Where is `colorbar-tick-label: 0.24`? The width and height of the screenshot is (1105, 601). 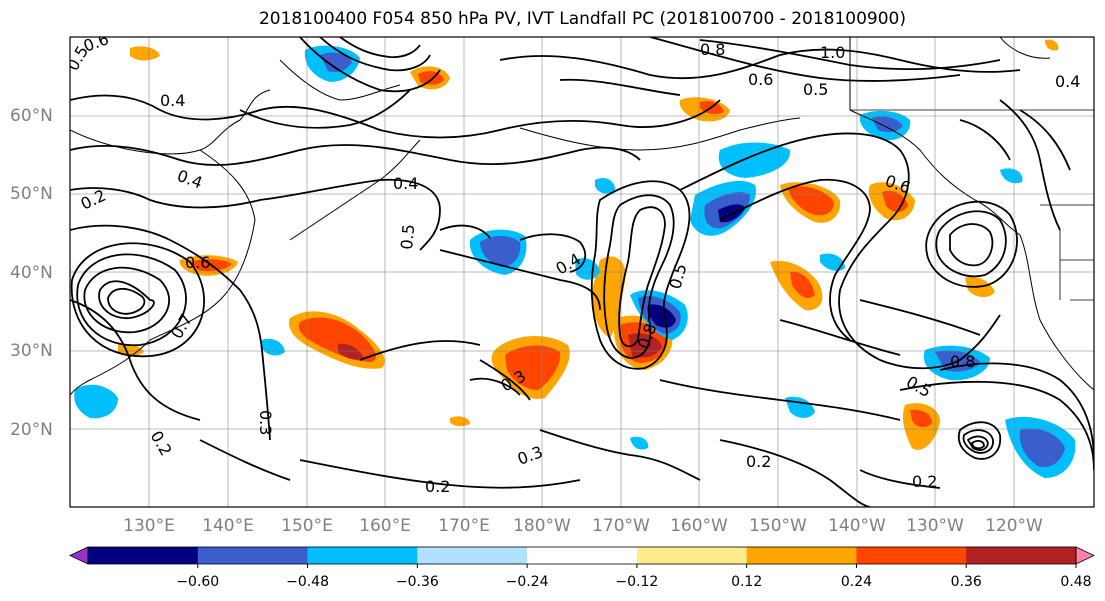 colorbar-tick-label: 0.24 is located at coordinates (856, 582).